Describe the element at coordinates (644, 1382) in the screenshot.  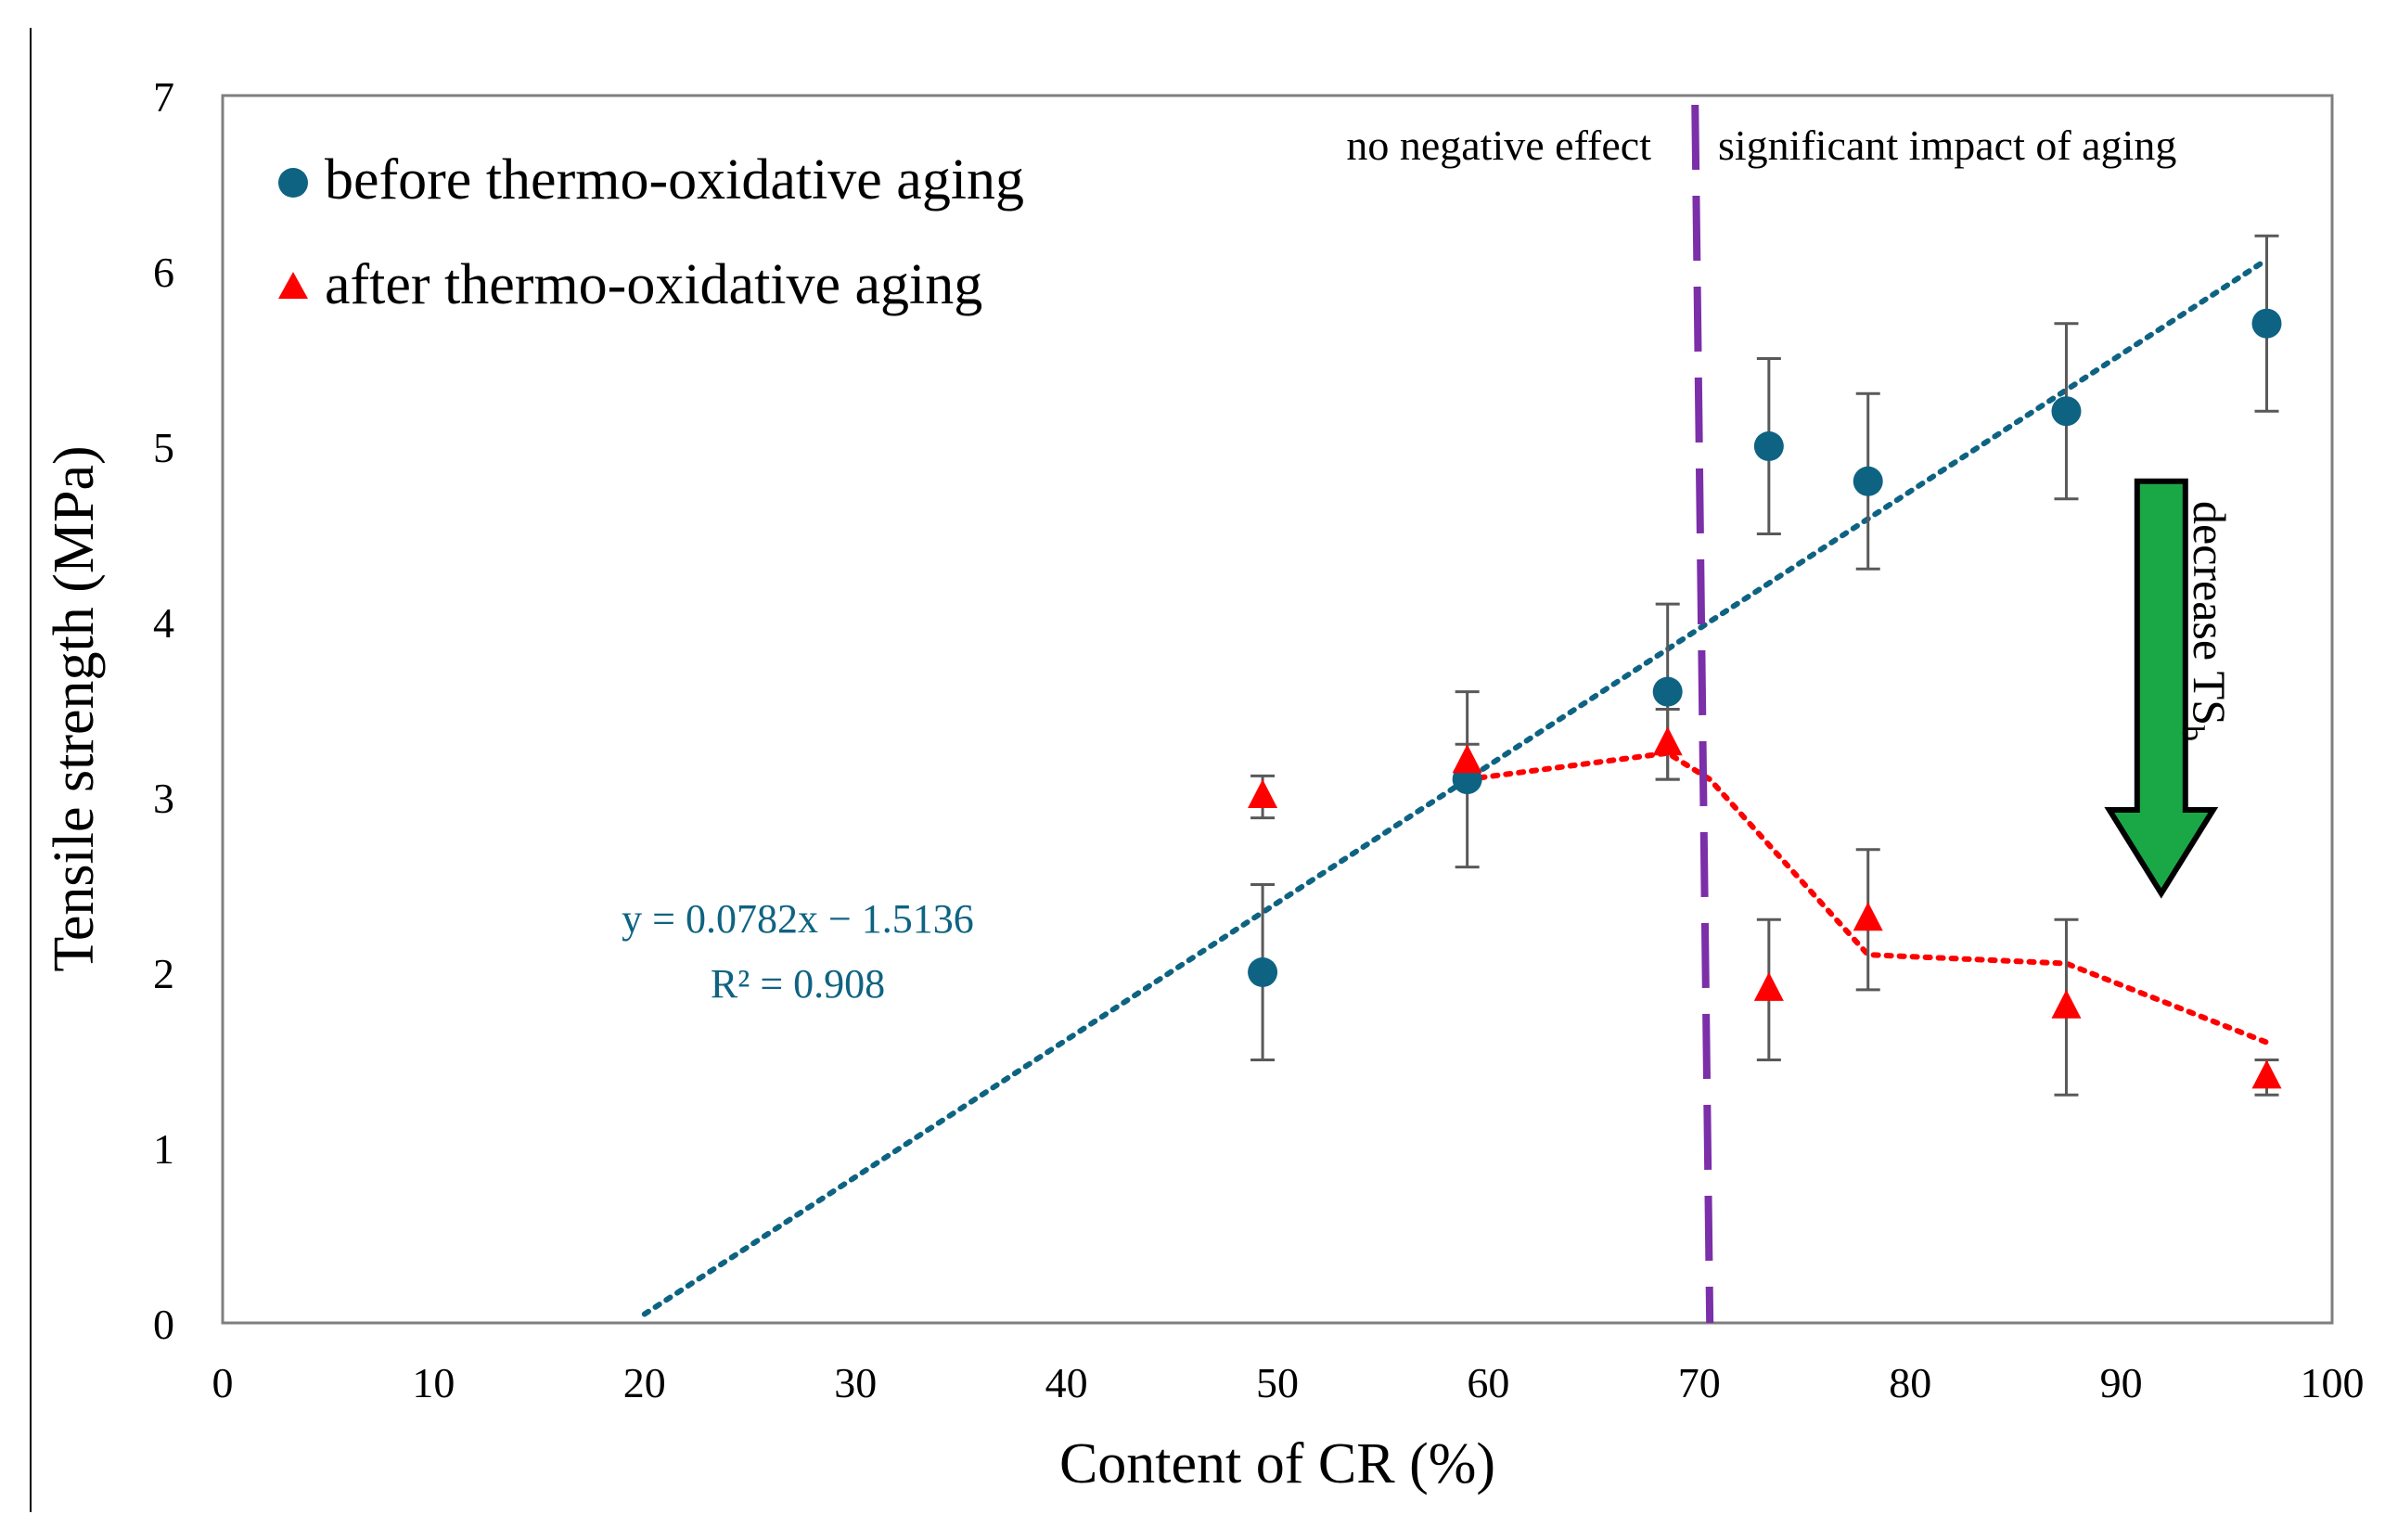
I see `x-tick-label: 20` at that location.